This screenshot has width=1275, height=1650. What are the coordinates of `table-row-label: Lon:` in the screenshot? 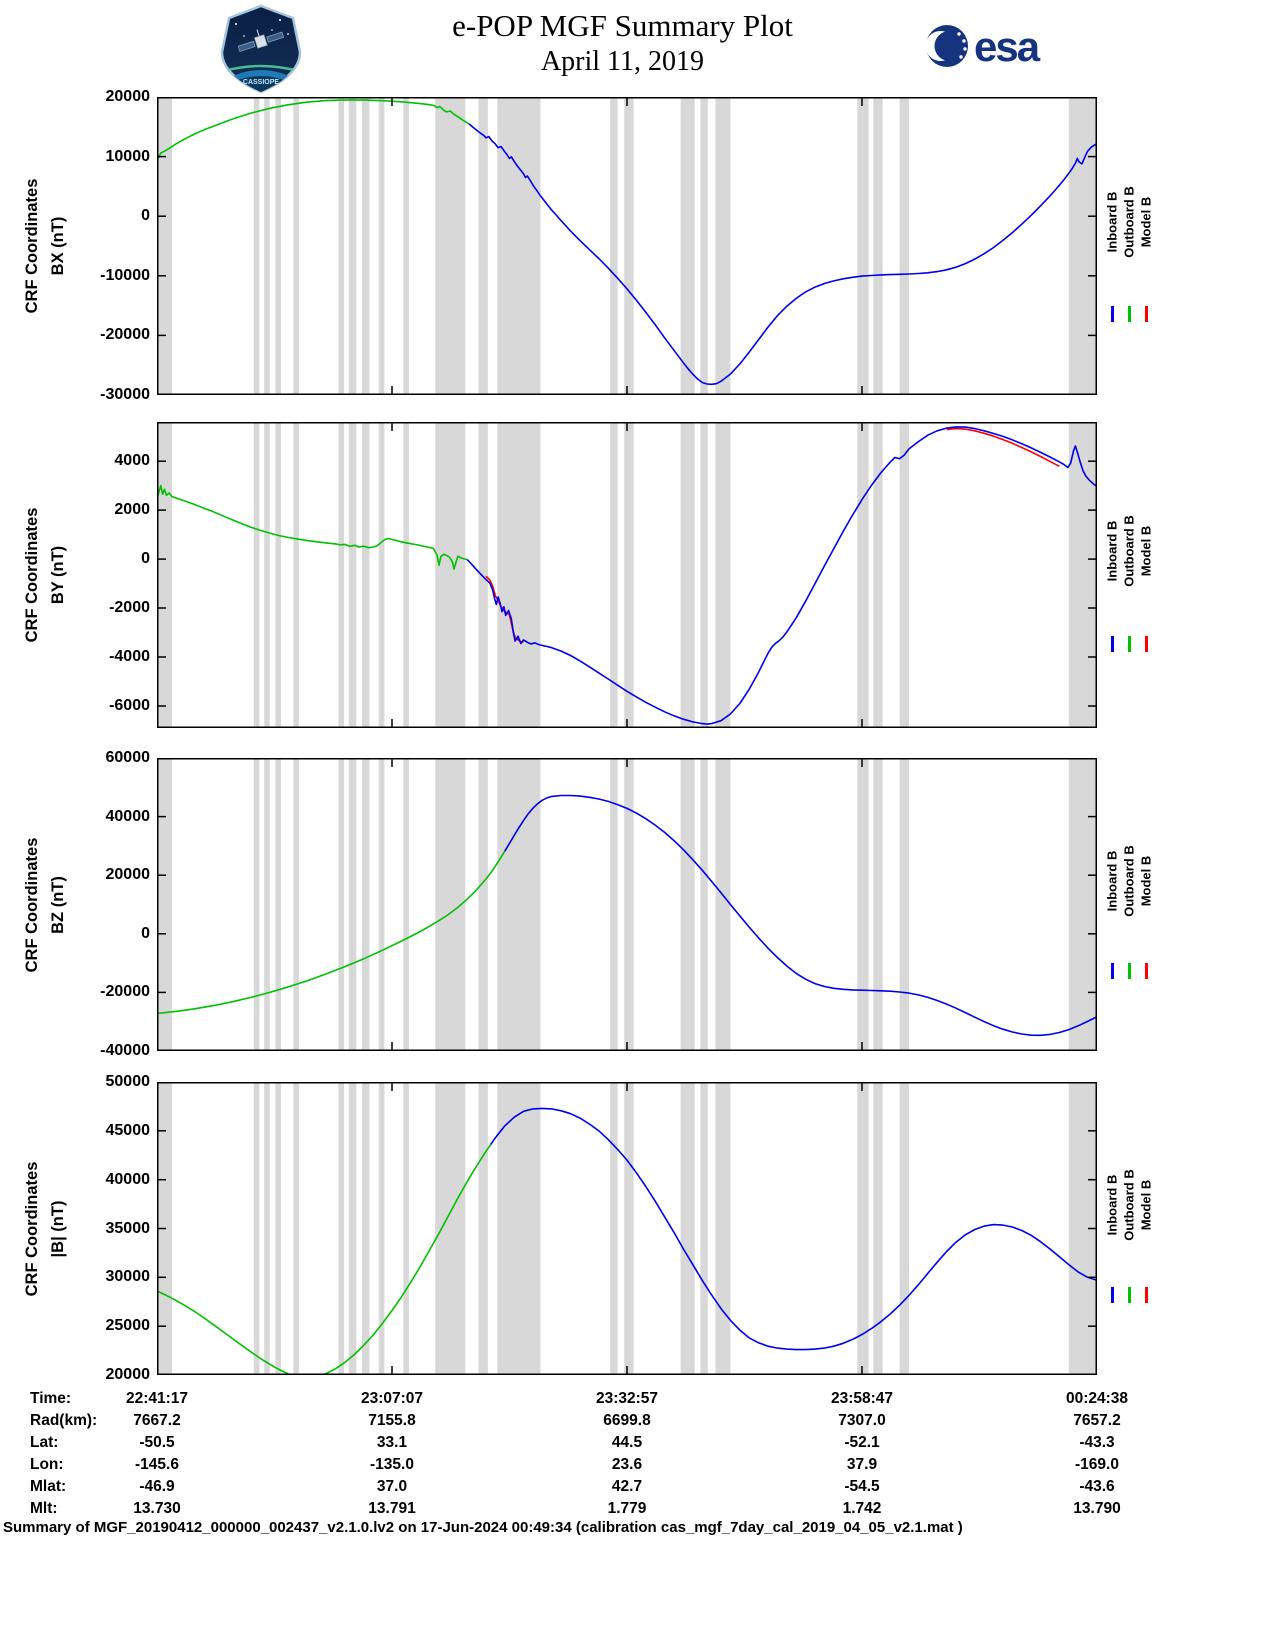 It's located at (47, 1464).